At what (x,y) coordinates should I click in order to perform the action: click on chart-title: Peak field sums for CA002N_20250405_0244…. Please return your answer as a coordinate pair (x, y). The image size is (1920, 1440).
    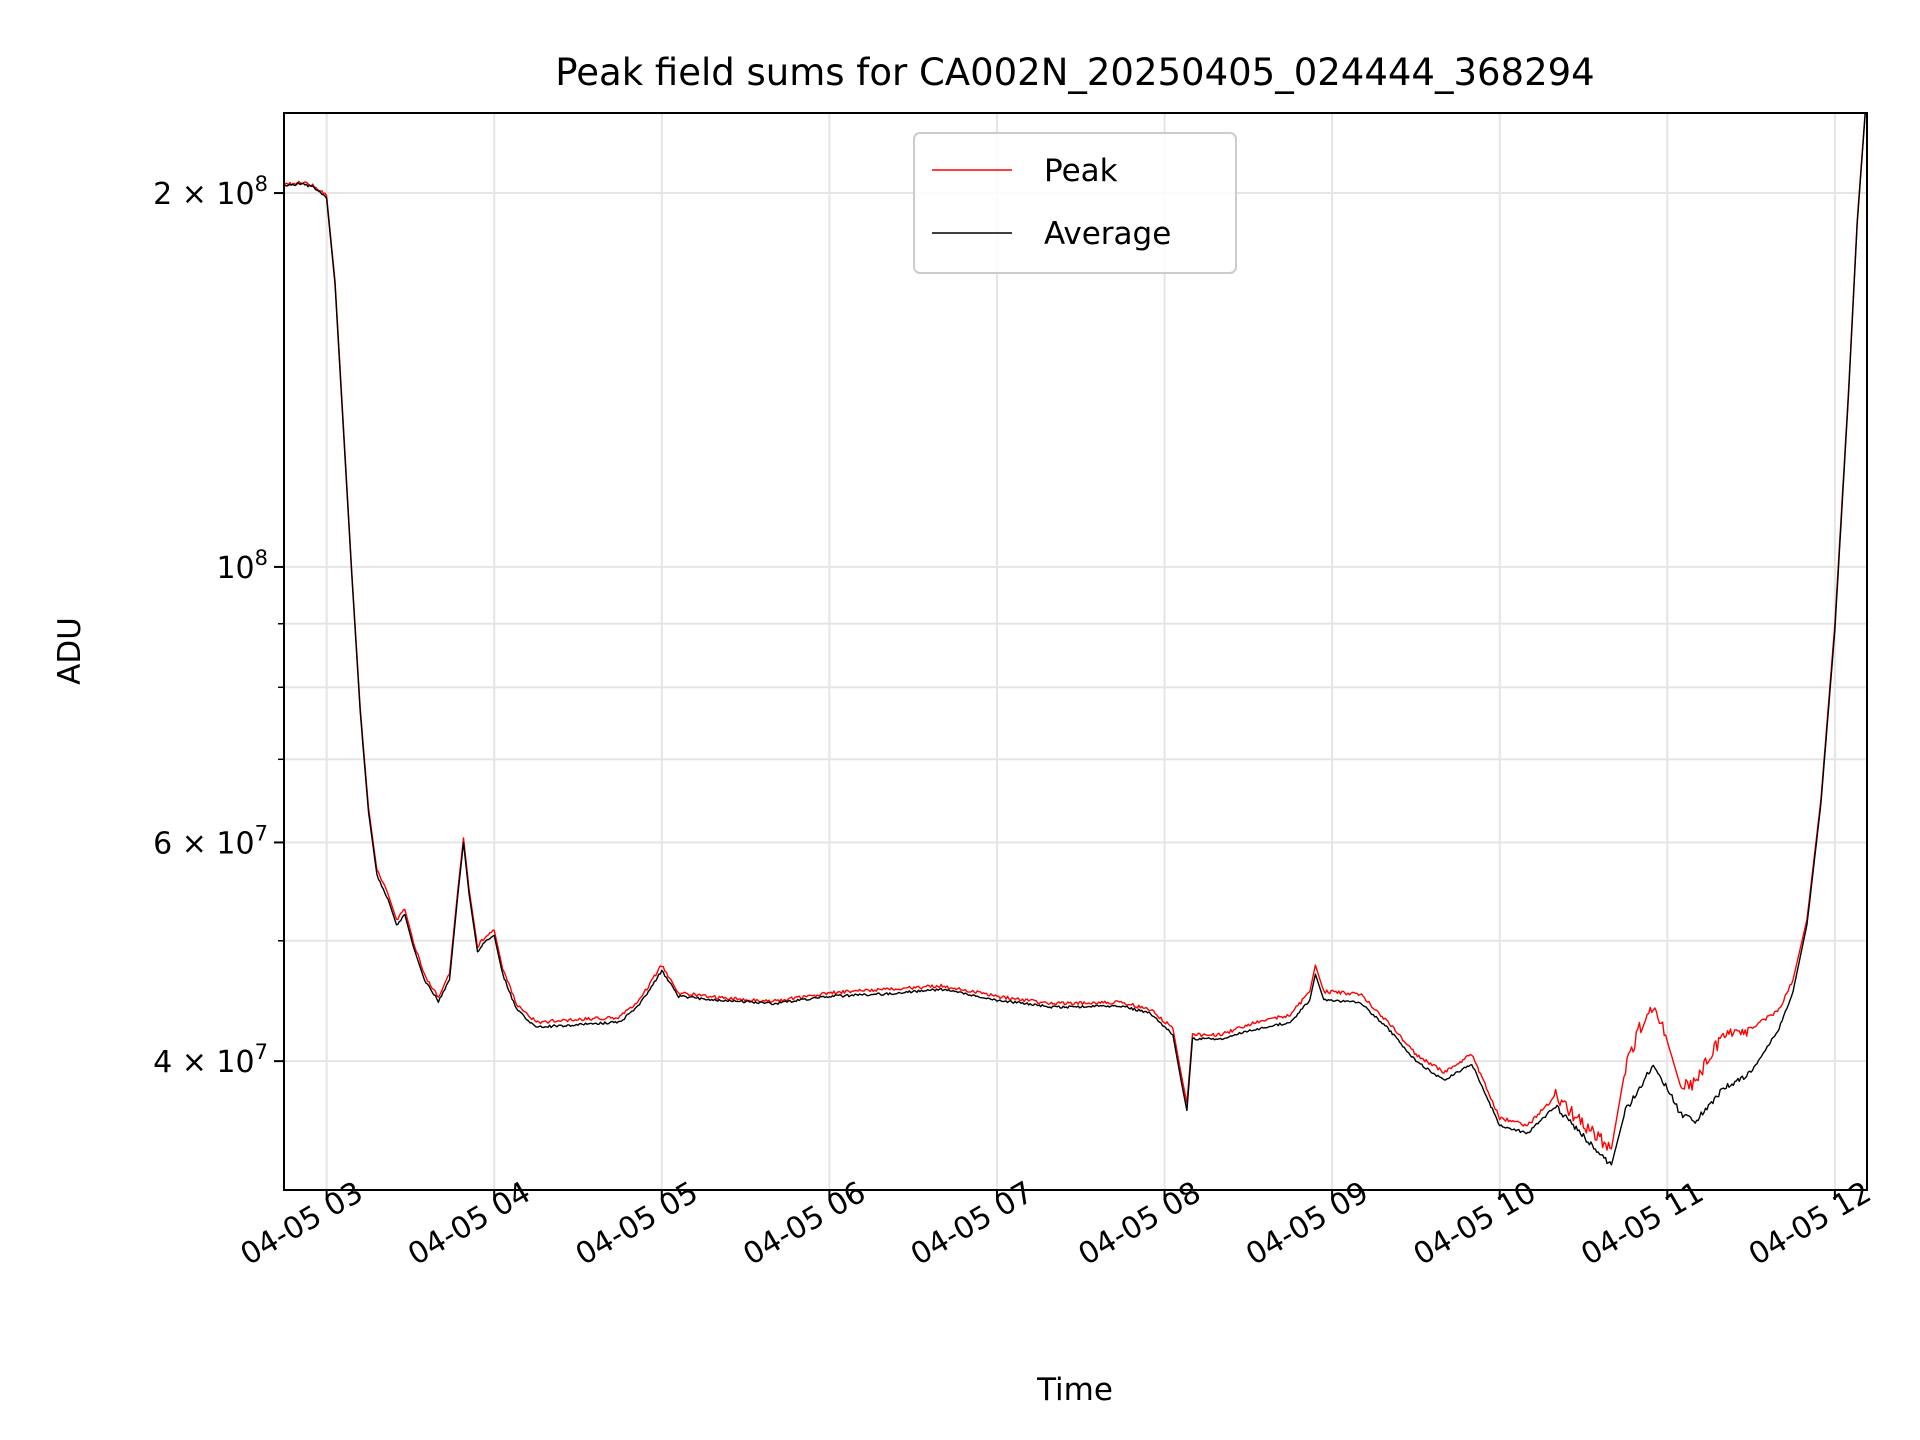
    Looking at the image, I should click on (1074, 72).